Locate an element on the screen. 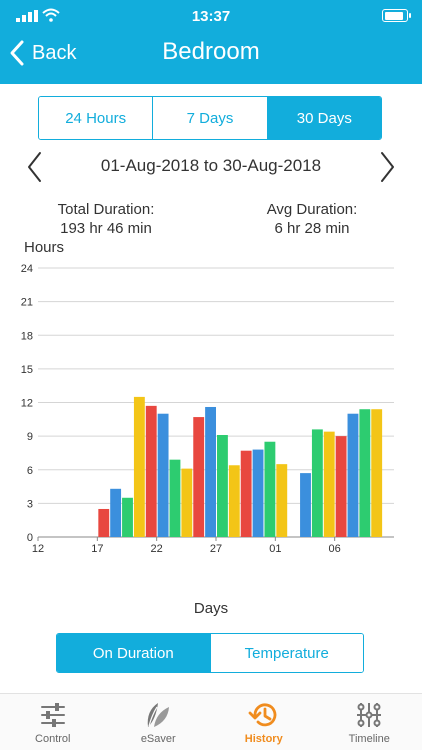  tab-esaver: eSaver is located at coordinates (159, 722).